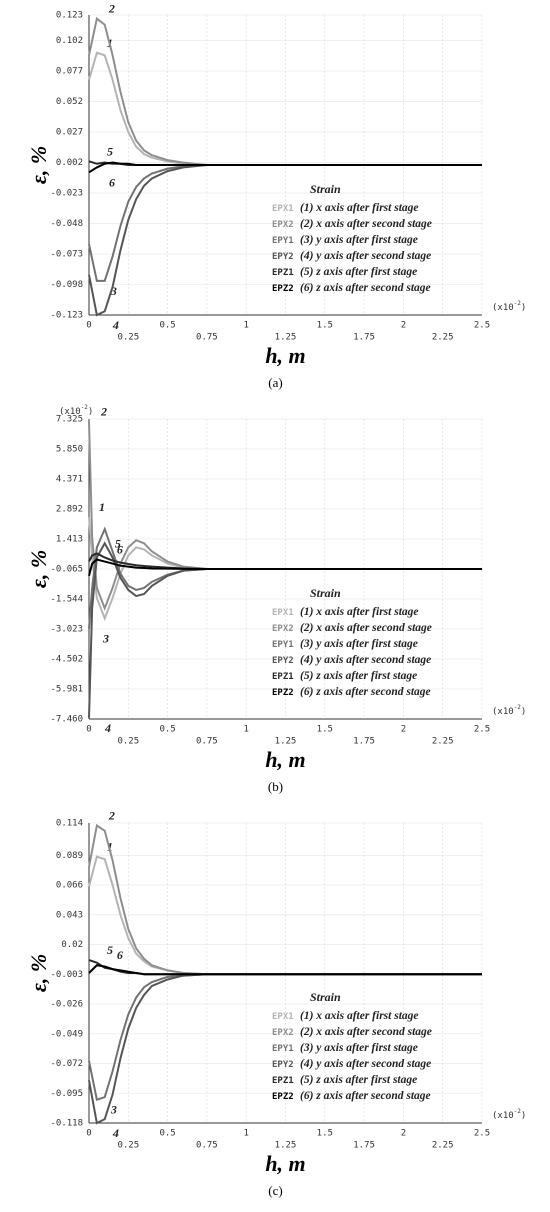  Describe the element at coordinates (69, 824) in the screenshot. I see `y-tick-label: 0.114` at that location.